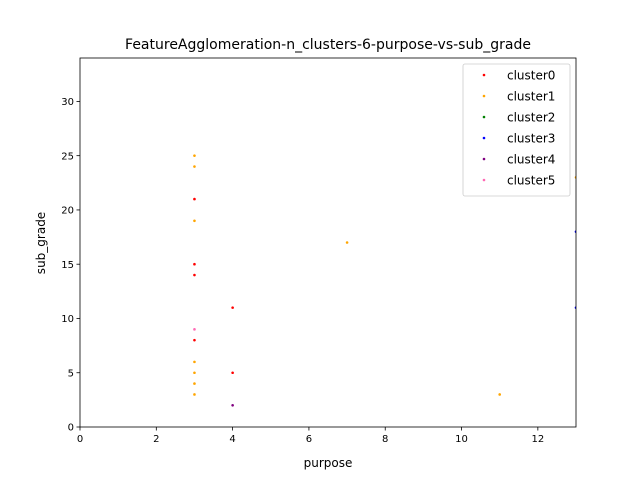 This screenshot has width=640, height=480. Describe the element at coordinates (71, 428) in the screenshot. I see `y-tick-label-0: 0` at that location.